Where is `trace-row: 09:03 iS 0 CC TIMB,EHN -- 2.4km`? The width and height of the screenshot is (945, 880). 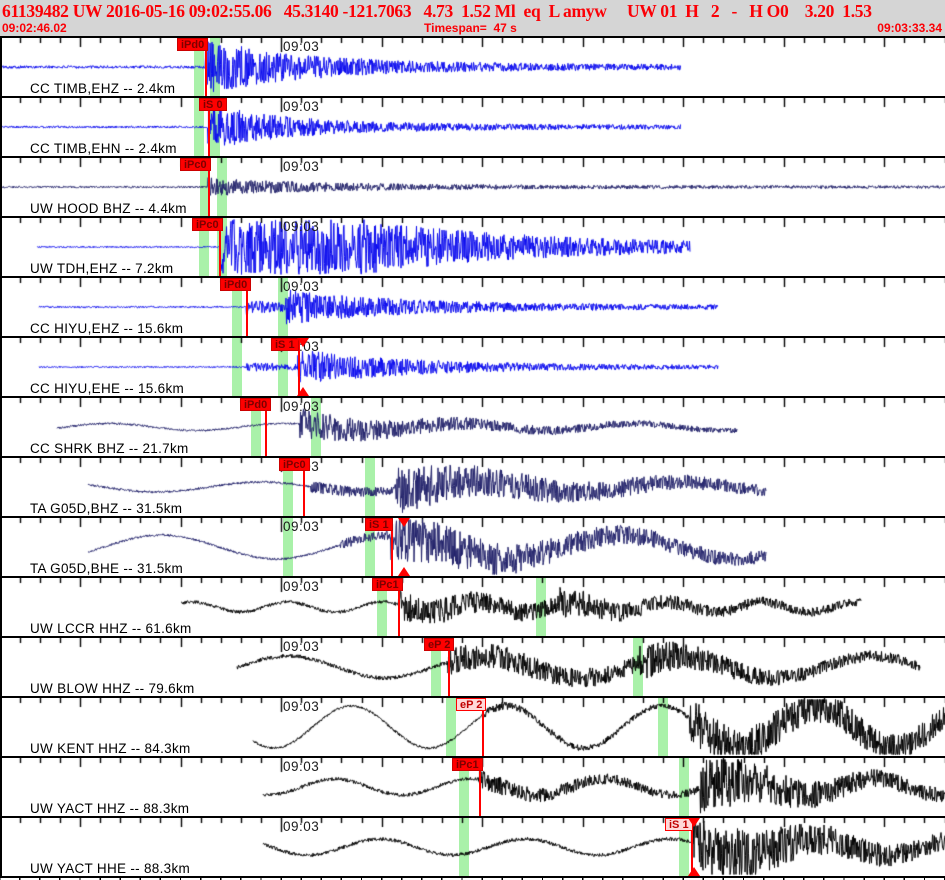 trace-row: 09:03 iS 0 CC TIMB,EHN -- 2.4km is located at coordinates (472, 126).